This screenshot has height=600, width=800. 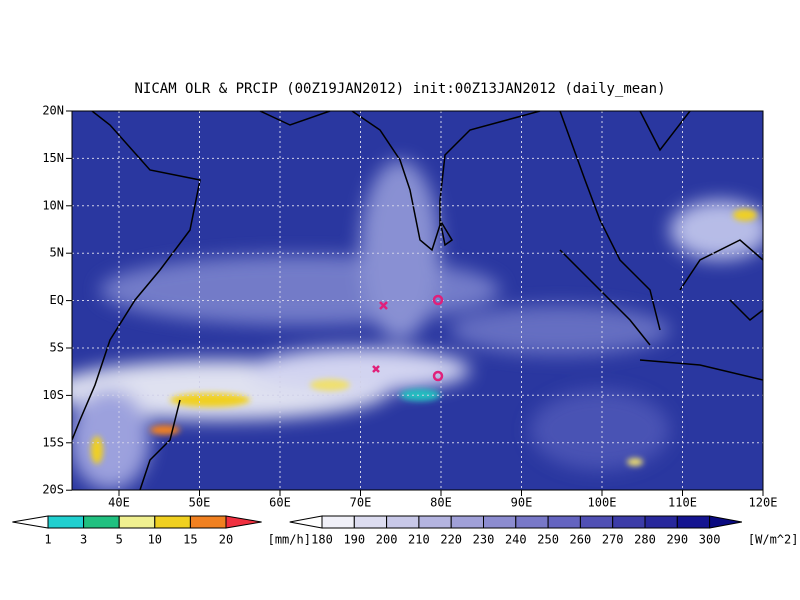 I want to click on lon-label: 120E, so click(x=763, y=503).